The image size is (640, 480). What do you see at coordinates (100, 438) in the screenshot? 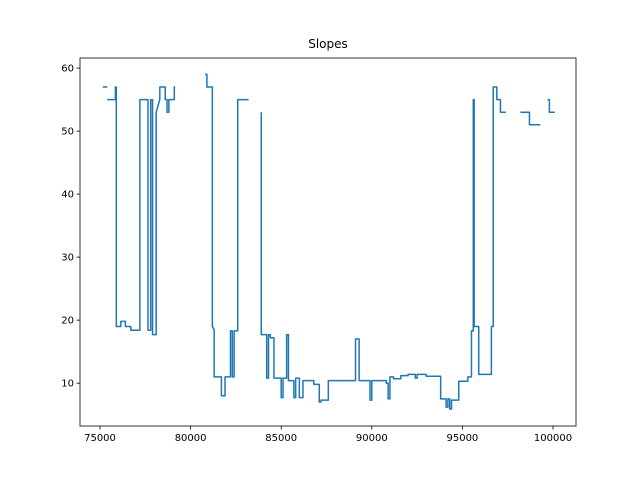
I see `x-tick-label: 75000` at bounding box center [100, 438].